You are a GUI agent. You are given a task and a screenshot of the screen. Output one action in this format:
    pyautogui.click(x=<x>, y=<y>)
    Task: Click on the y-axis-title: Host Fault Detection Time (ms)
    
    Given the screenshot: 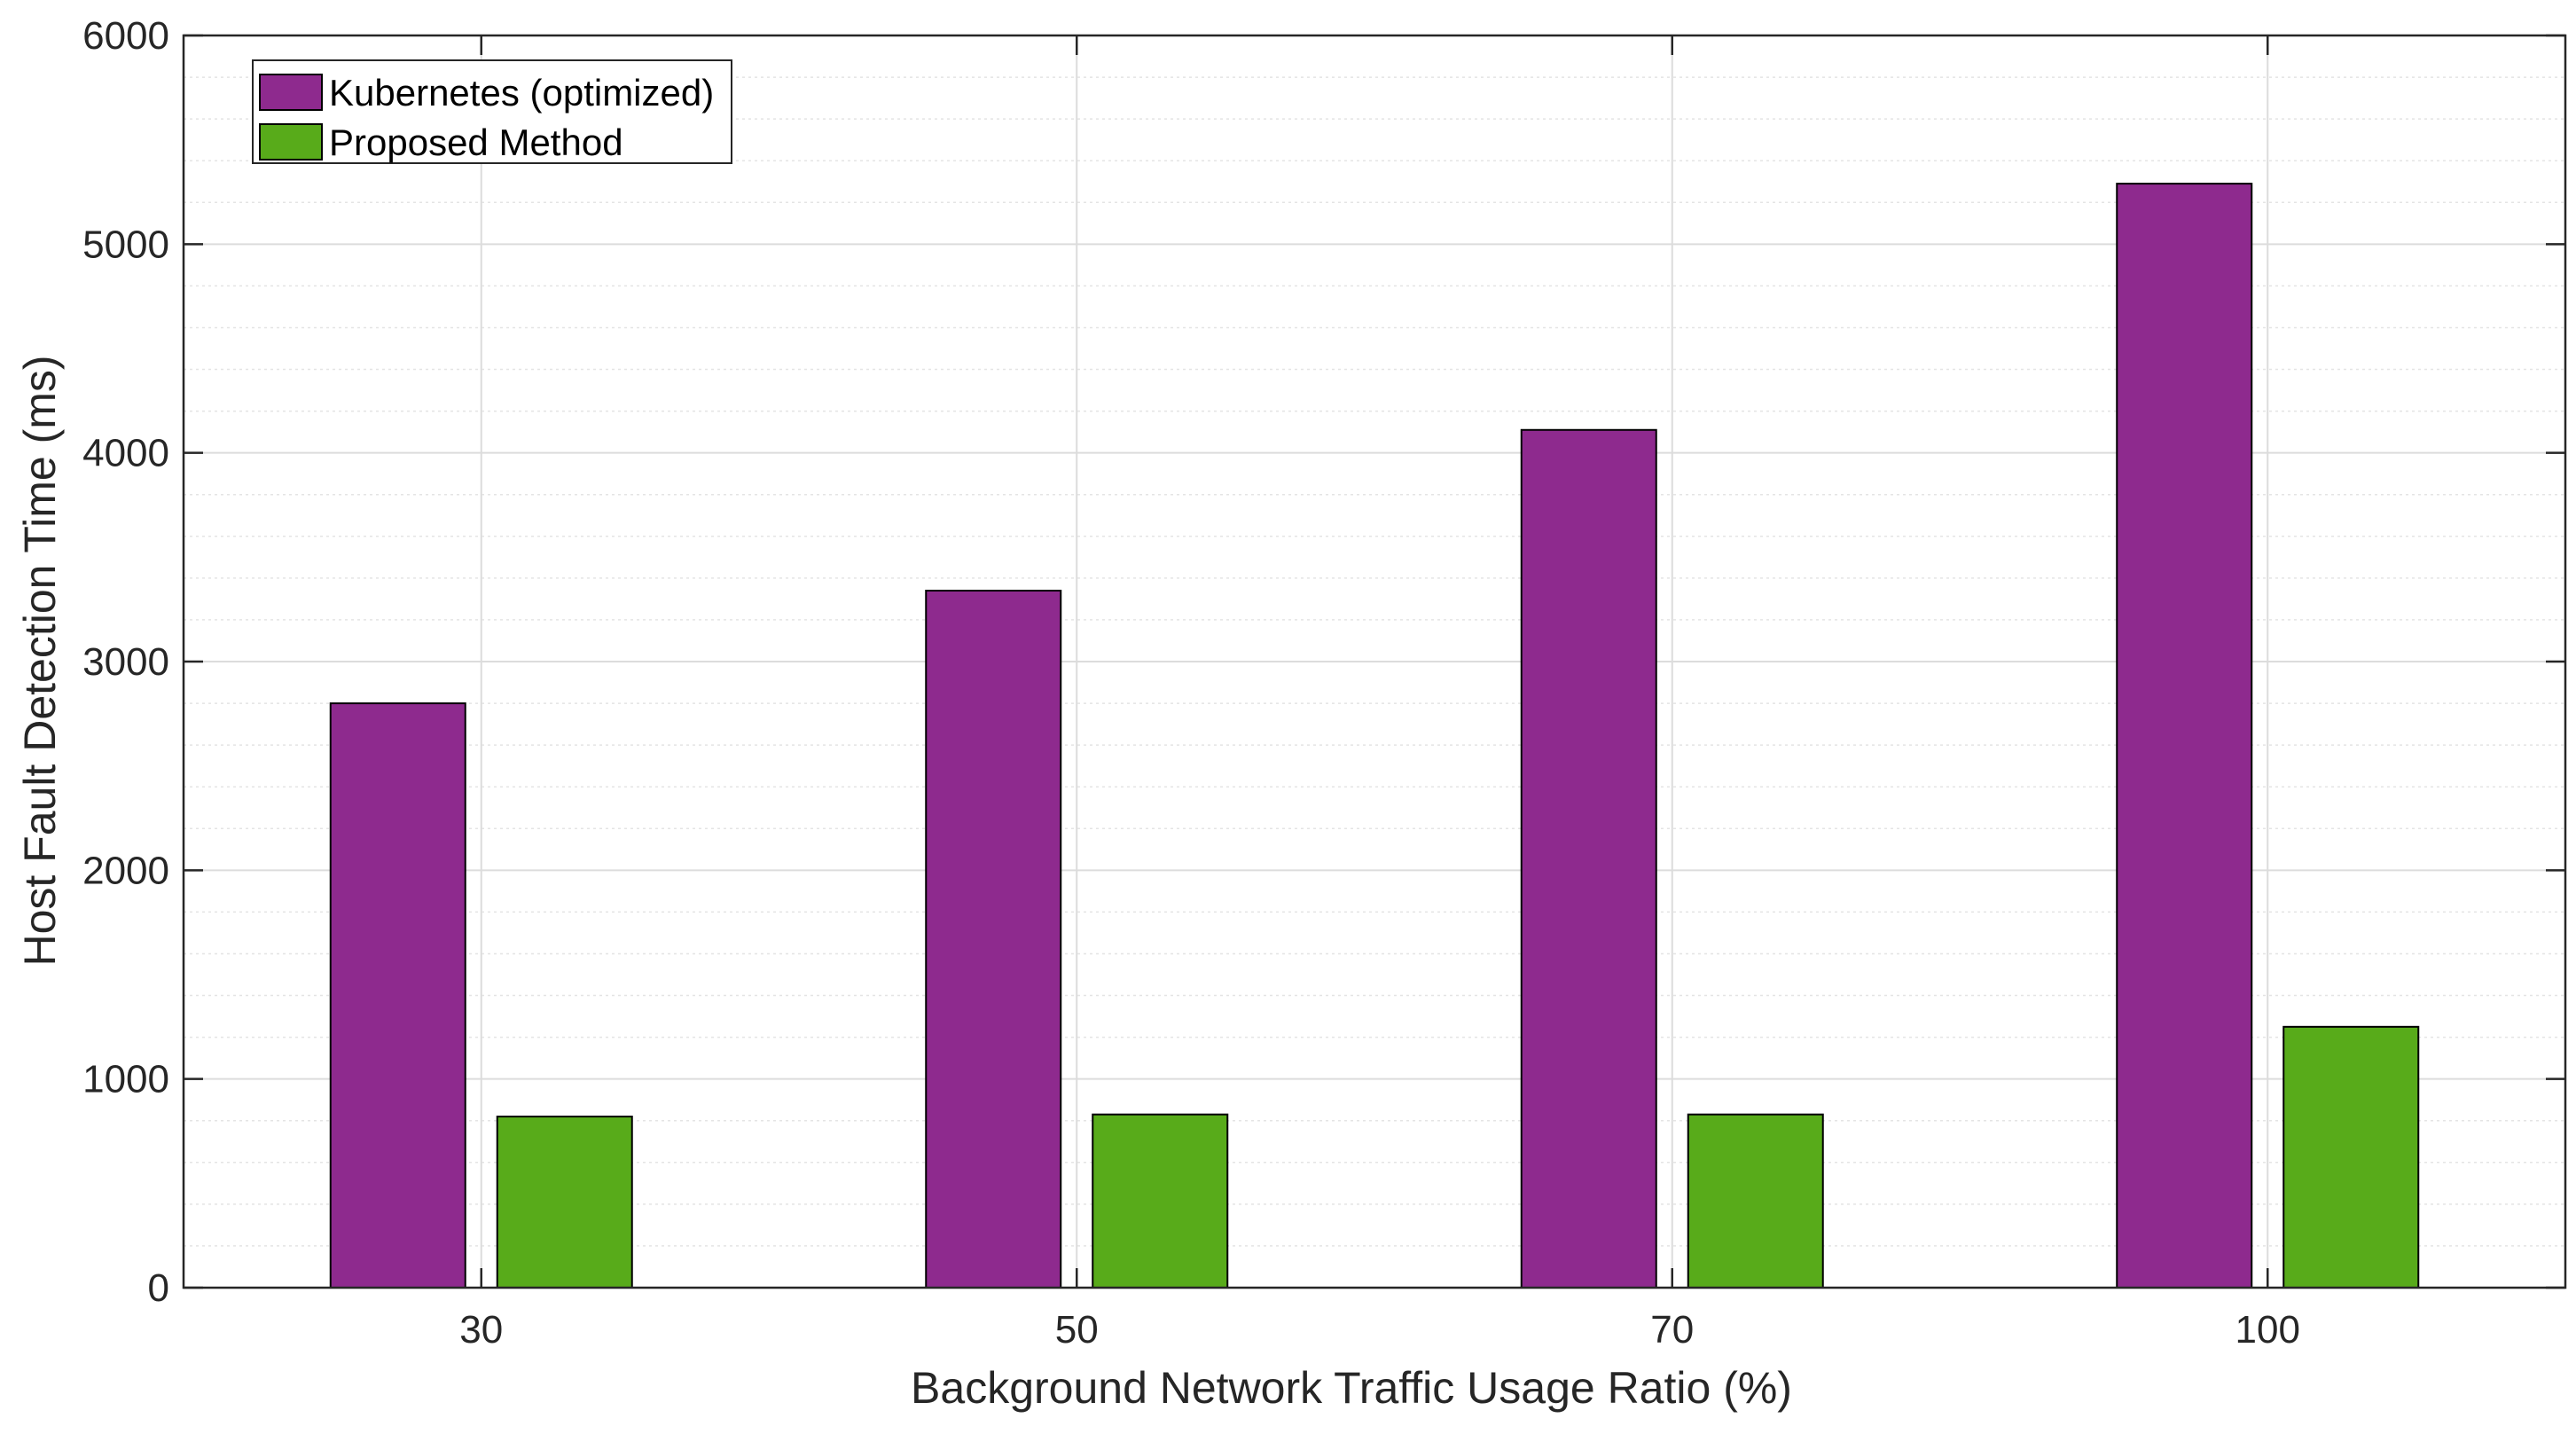 What is the action you would take?
    pyautogui.click(x=40, y=660)
    